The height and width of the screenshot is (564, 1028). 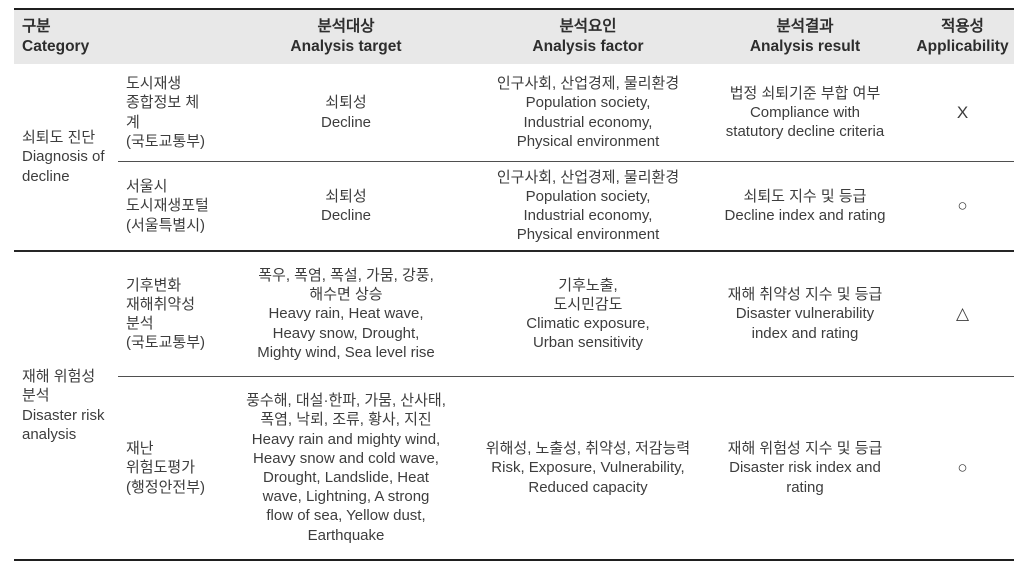 What do you see at coordinates (962, 314) in the screenshot?
I see `applicability-mark: △` at bounding box center [962, 314].